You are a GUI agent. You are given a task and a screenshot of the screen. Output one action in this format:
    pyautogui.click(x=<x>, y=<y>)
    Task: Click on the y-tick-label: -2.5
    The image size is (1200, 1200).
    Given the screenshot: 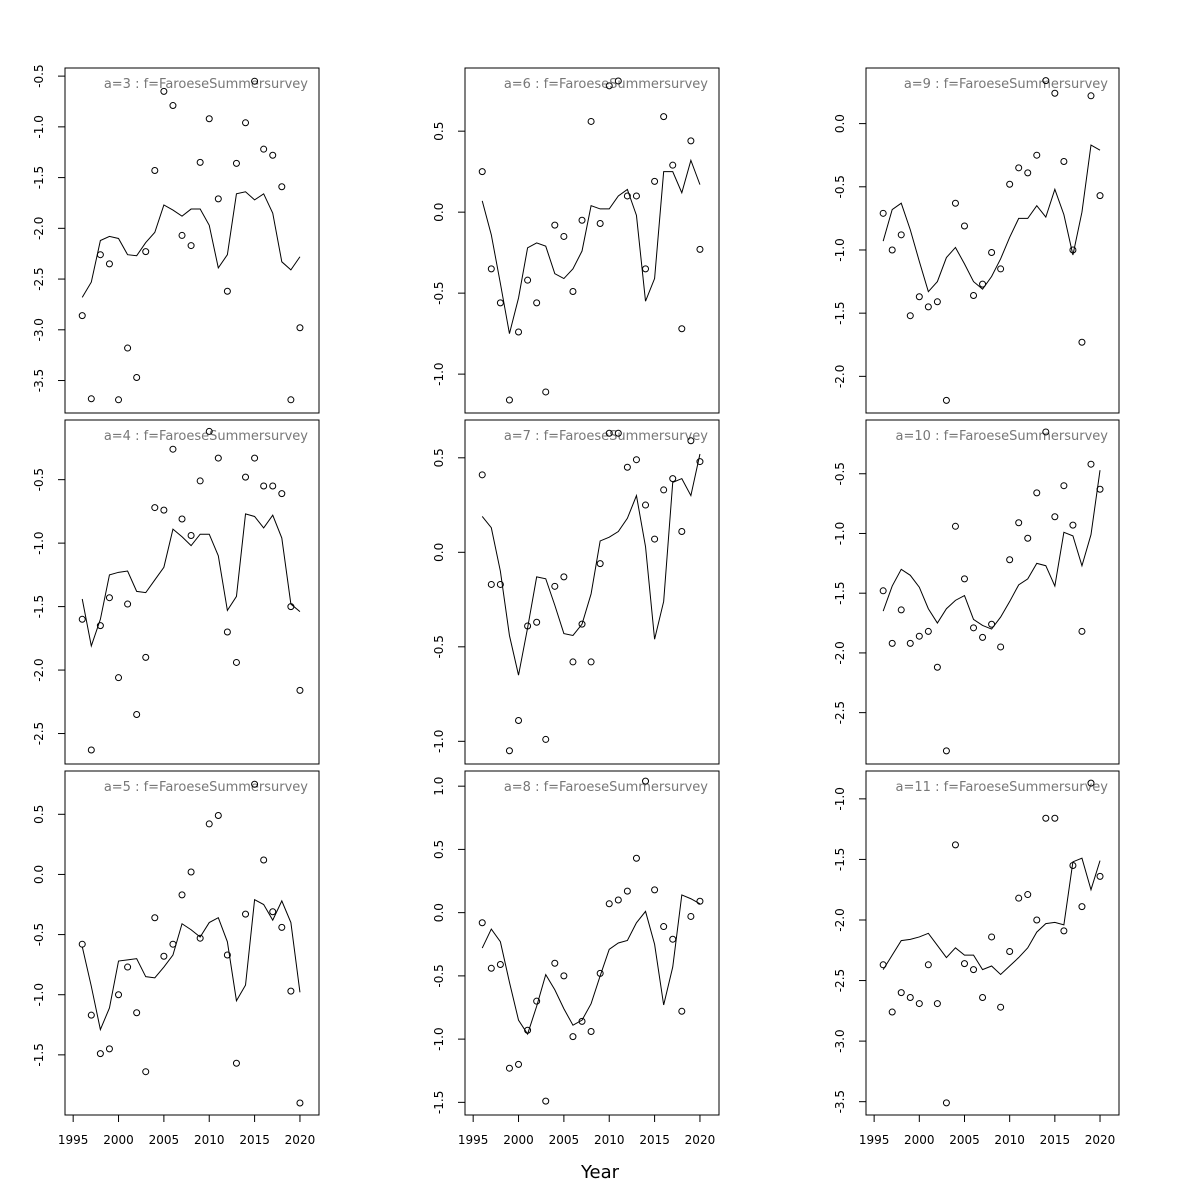 What is the action you would take?
    pyautogui.click(x=840, y=980)
    